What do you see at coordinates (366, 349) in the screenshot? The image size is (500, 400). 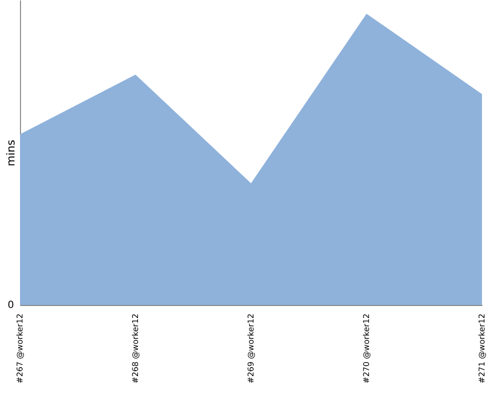 I see `x-tick-label: #270 @worker12` at bounding box center [366, 349].